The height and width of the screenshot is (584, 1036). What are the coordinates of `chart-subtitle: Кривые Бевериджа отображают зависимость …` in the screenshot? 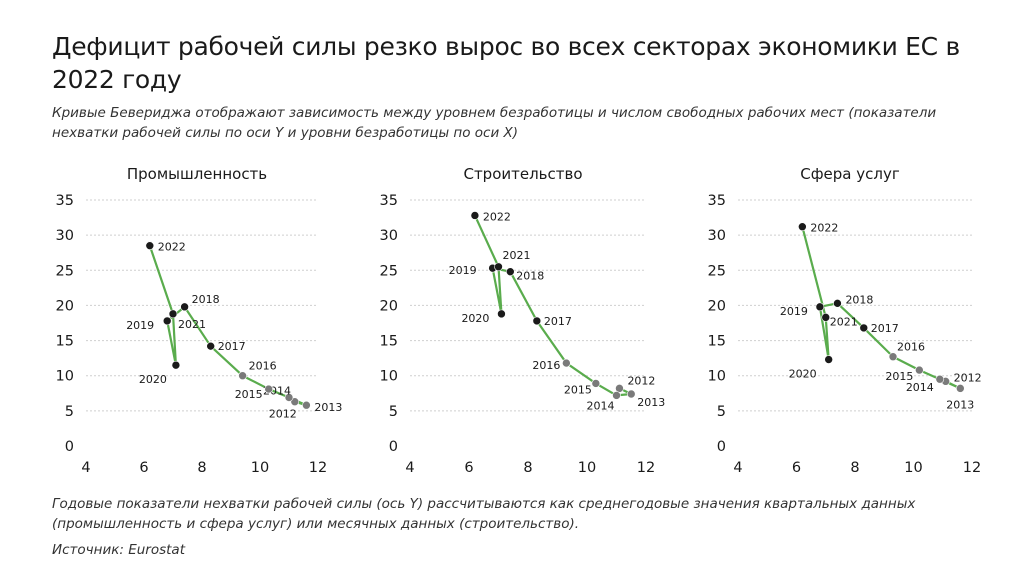 It's located at (494, 123).